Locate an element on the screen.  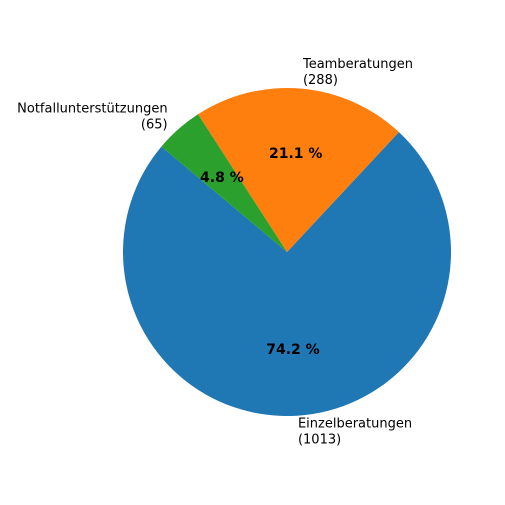
slice-value-label: (65) is located at coordinates (154, 124).